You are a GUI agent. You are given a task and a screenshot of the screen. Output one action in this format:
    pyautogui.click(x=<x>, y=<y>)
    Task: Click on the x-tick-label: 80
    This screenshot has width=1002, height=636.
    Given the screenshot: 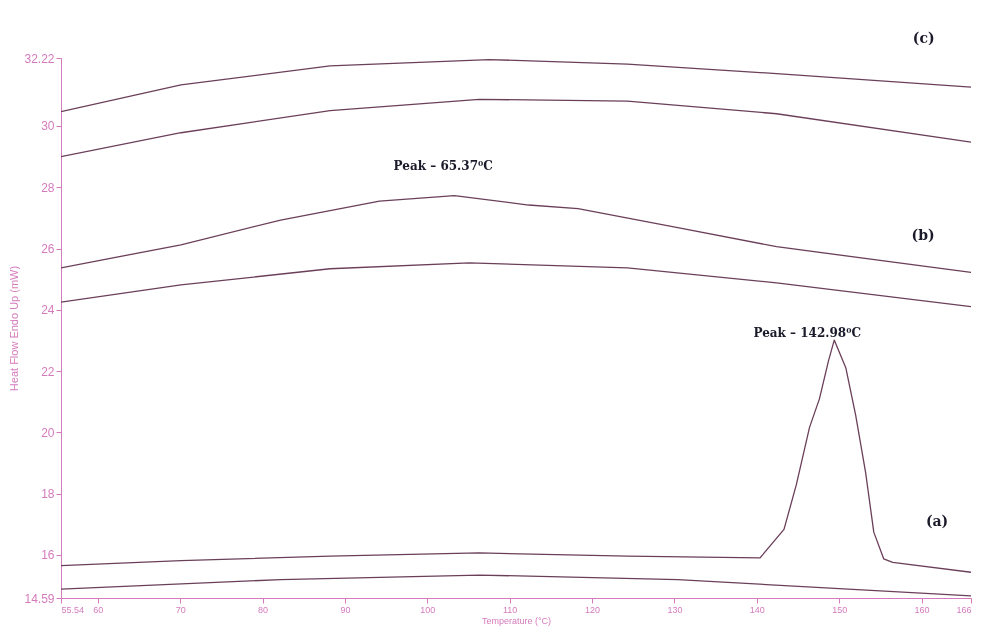 What is the action you would take?
    pyautogui.click(x=263, y=609)
    